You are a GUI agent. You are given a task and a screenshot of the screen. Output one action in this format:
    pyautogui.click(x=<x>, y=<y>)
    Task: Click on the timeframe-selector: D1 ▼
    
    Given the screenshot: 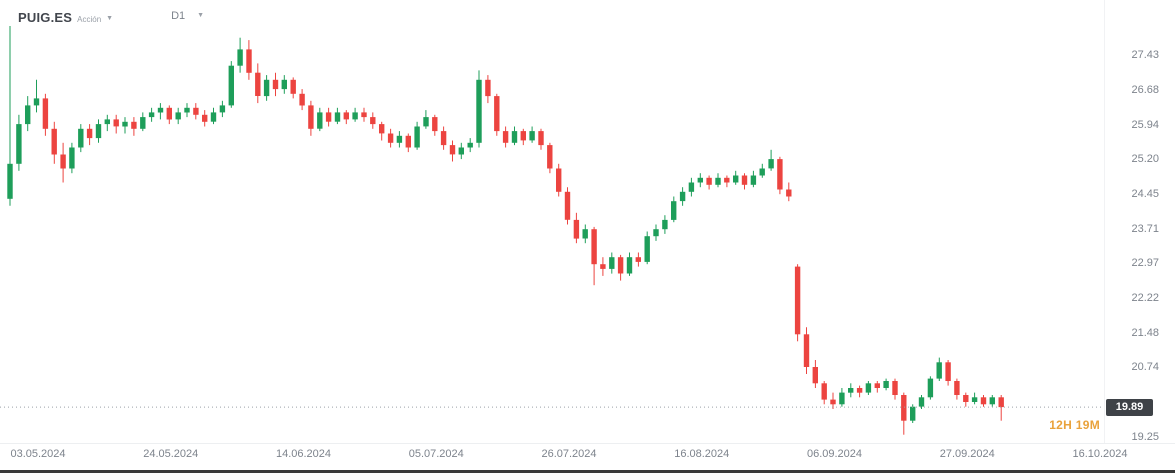 What is the action you would take?
    pyautogui.click(x=187, y=16)
    